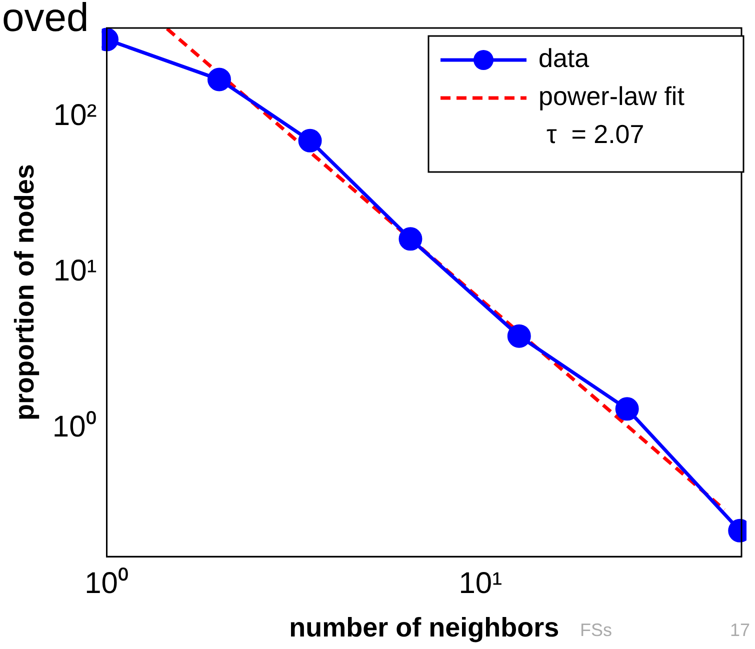  What do you see at coordinates (74, 427) in the screenshot?
I see `y-tick-label: 10⁰` at bounding box center [74, 427].